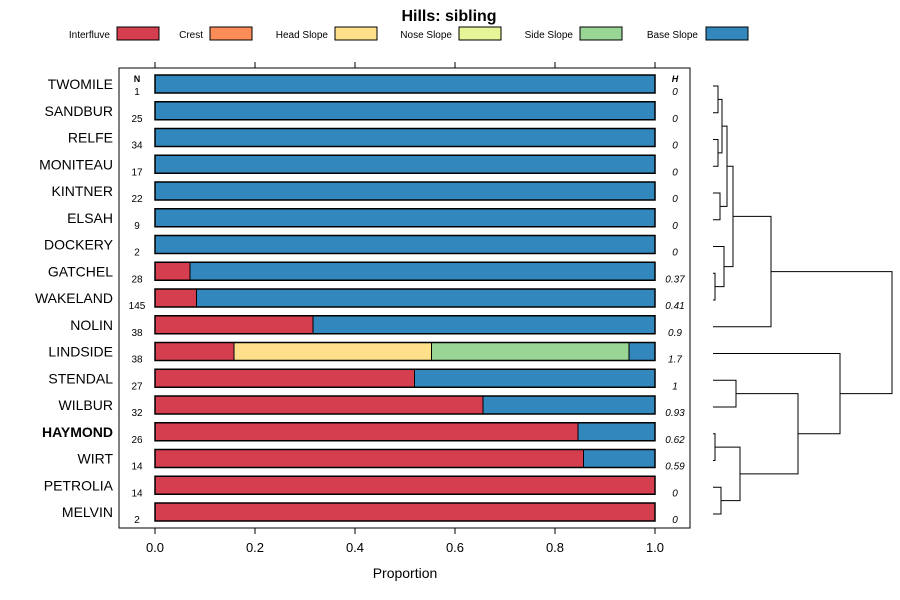 The height and width of the screenshot is (600, 900). What do you see at coordinates (455, 547) in the screenshot?
I see `x-tick-label: 0.6` at bounding box center [455, 547].